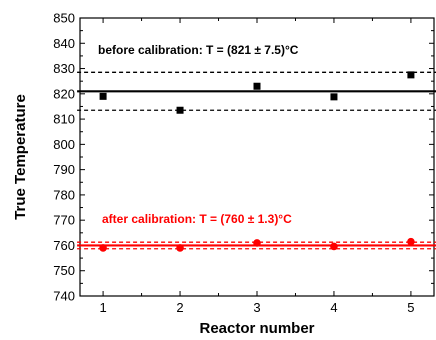 The image size is (436, 340). What do you see at coordinates (64, 144) in the screenshot?
I see `y-tick-label: 800` at bounding box center [64, 144].